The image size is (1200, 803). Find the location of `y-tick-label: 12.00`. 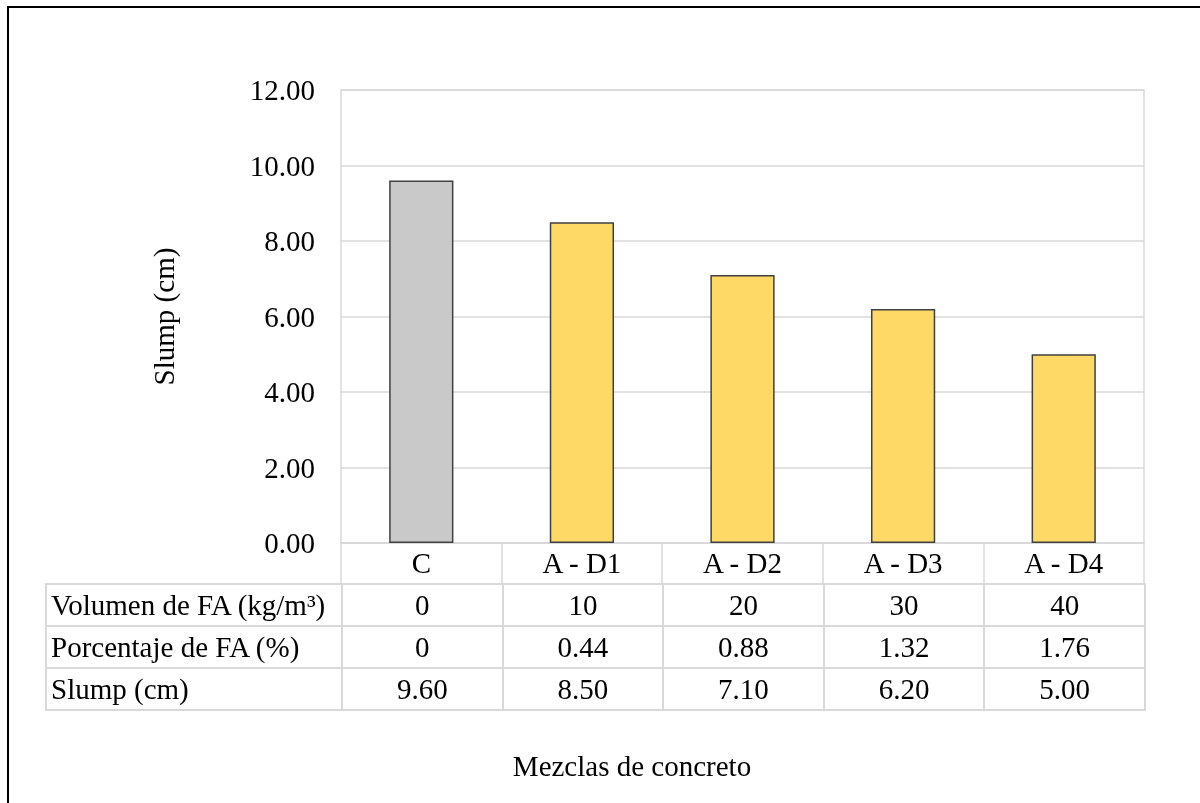

y-tick-label: 12.00 is located at coordinates (282, 90).